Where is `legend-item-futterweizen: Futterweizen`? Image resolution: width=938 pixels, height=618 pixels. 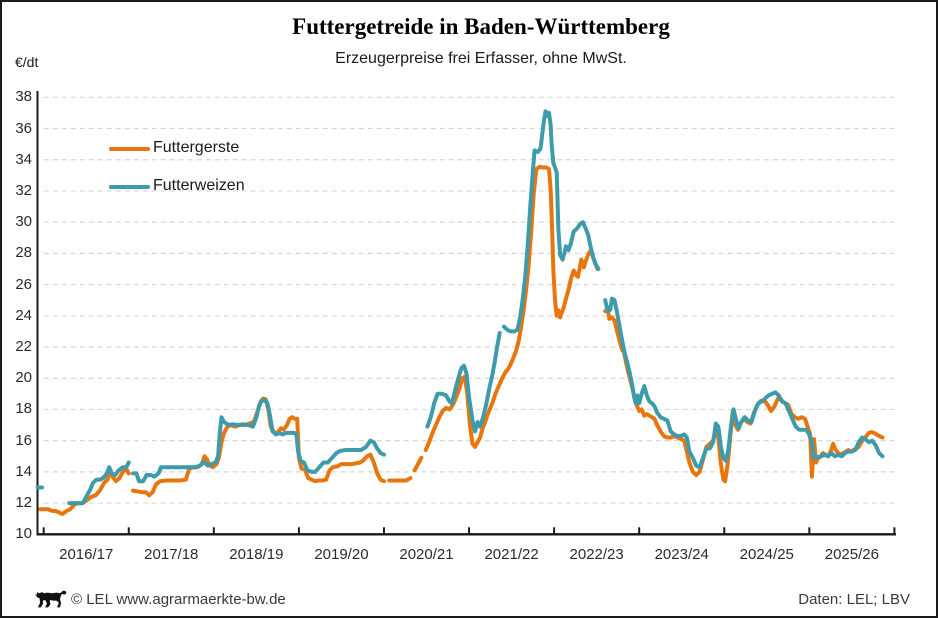
legend-item-futterweizen: Futterweizen is located at coordinates (209, 189).